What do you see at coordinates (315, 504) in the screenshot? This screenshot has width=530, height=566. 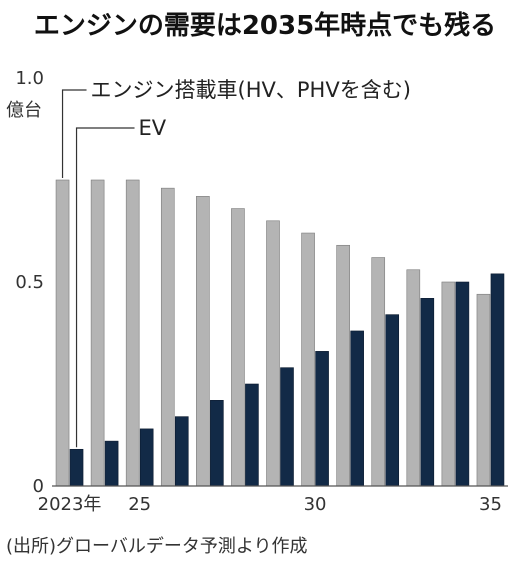 I see `x-tick-label: 30` at bounding box center [315, 504].